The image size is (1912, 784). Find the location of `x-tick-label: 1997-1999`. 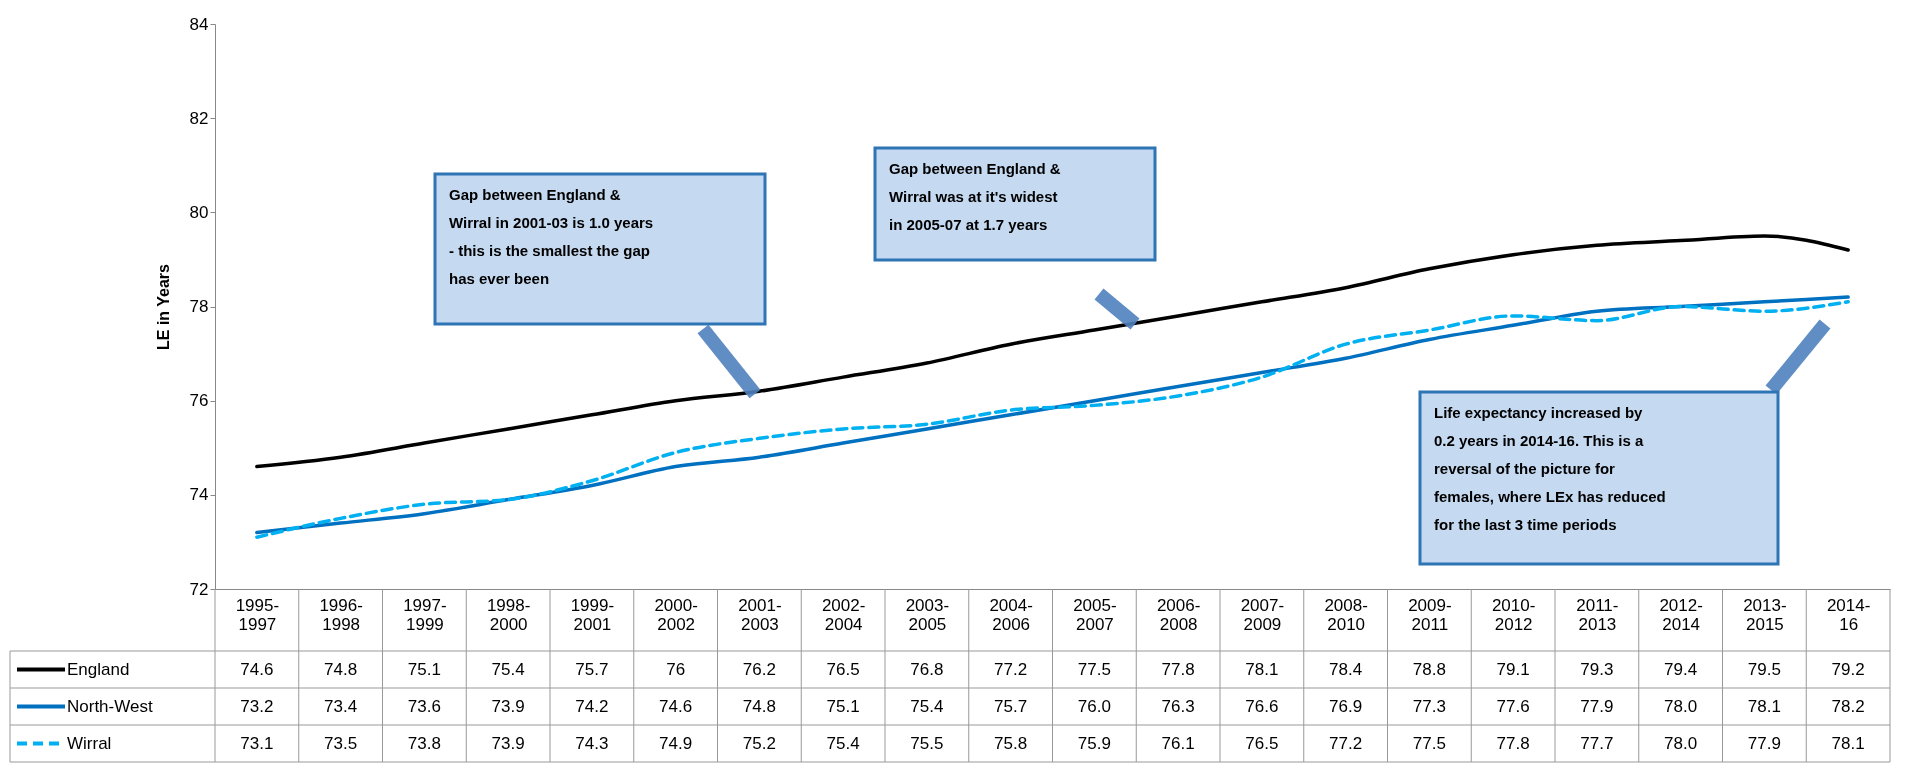

x-tick-label: 1997-1999 is located at coordinates (425, 614).